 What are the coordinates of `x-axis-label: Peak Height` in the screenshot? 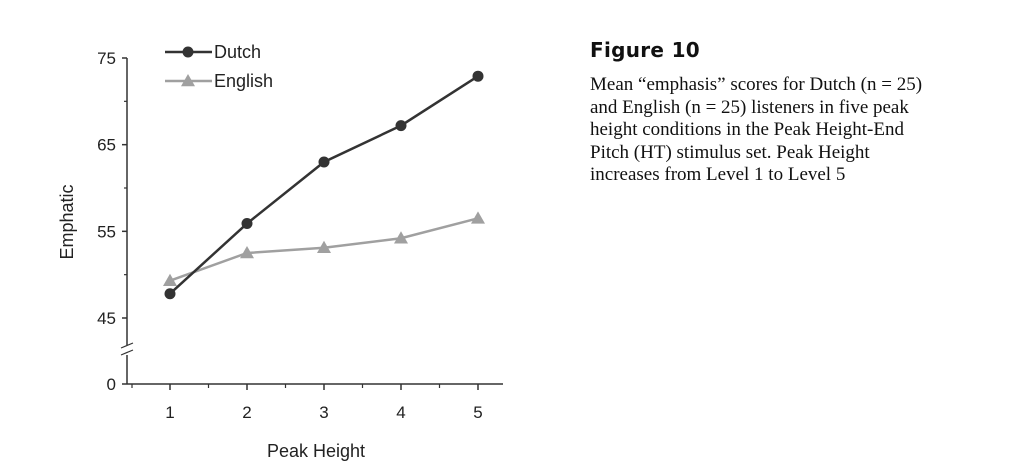 It's located at (316, 451).